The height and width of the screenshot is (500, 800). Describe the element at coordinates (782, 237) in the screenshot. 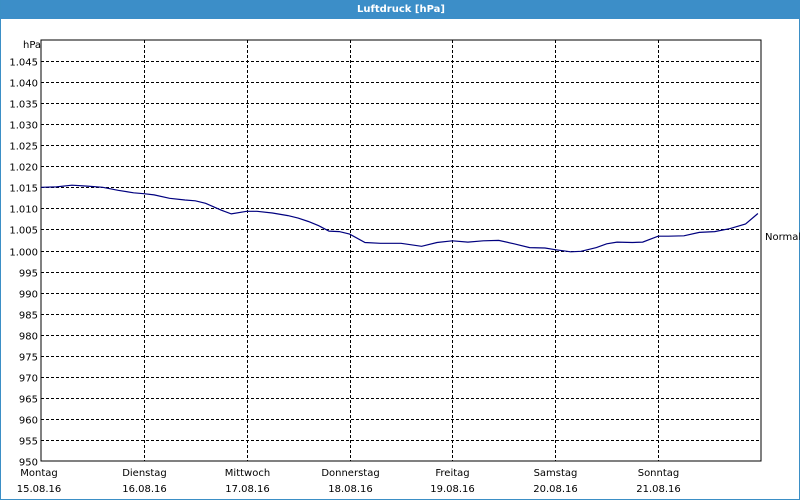

I see `normal-reference-label: Normal` at that location.